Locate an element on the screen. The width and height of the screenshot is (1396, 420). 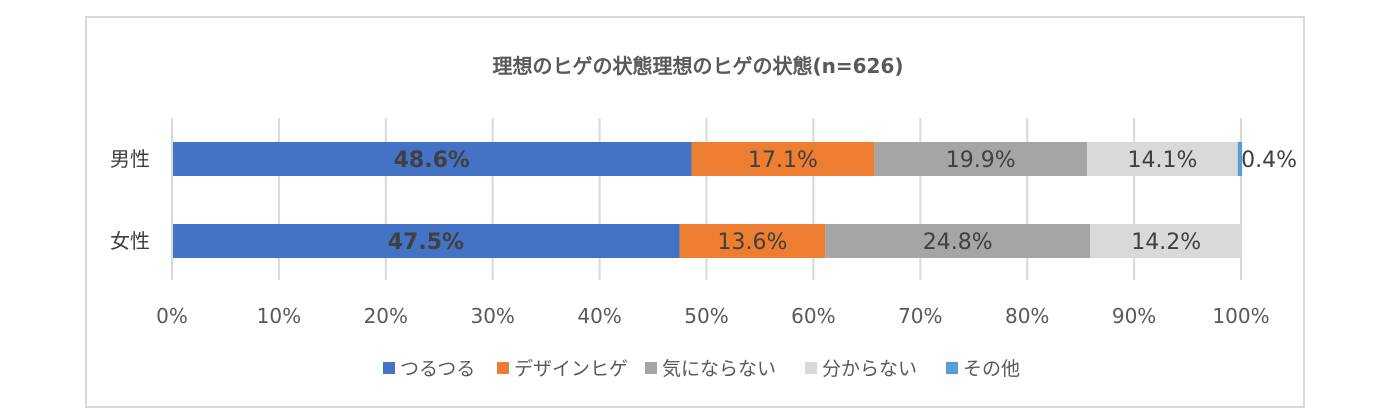
data-label: 48.6% is located at coordinates (432, 160).